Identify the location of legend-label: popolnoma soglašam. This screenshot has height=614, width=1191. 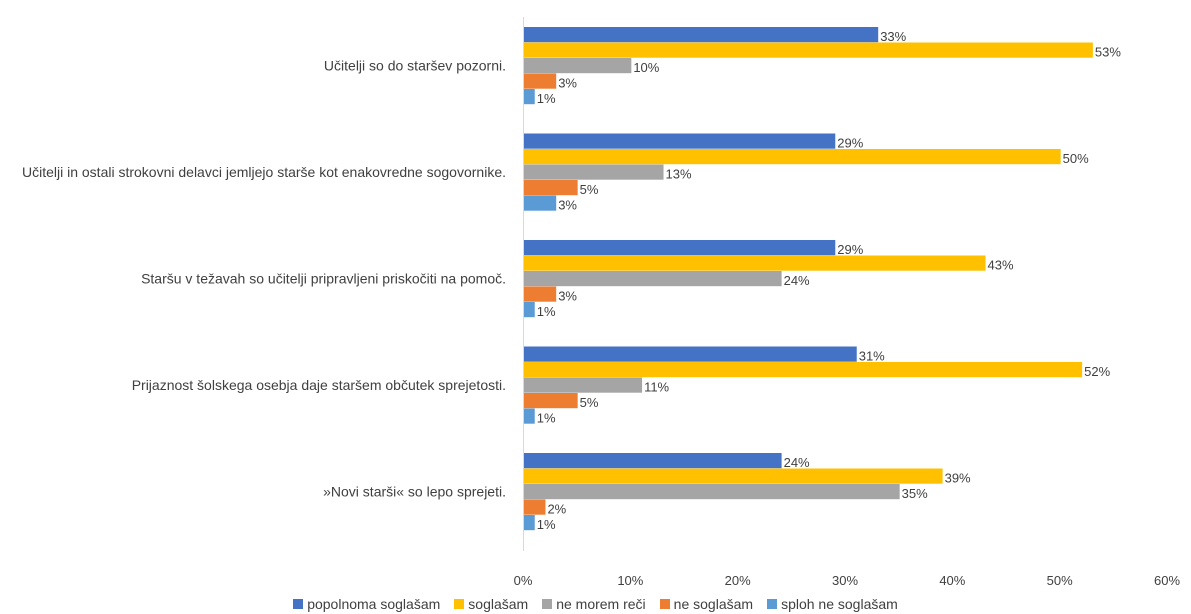
(374, 604).